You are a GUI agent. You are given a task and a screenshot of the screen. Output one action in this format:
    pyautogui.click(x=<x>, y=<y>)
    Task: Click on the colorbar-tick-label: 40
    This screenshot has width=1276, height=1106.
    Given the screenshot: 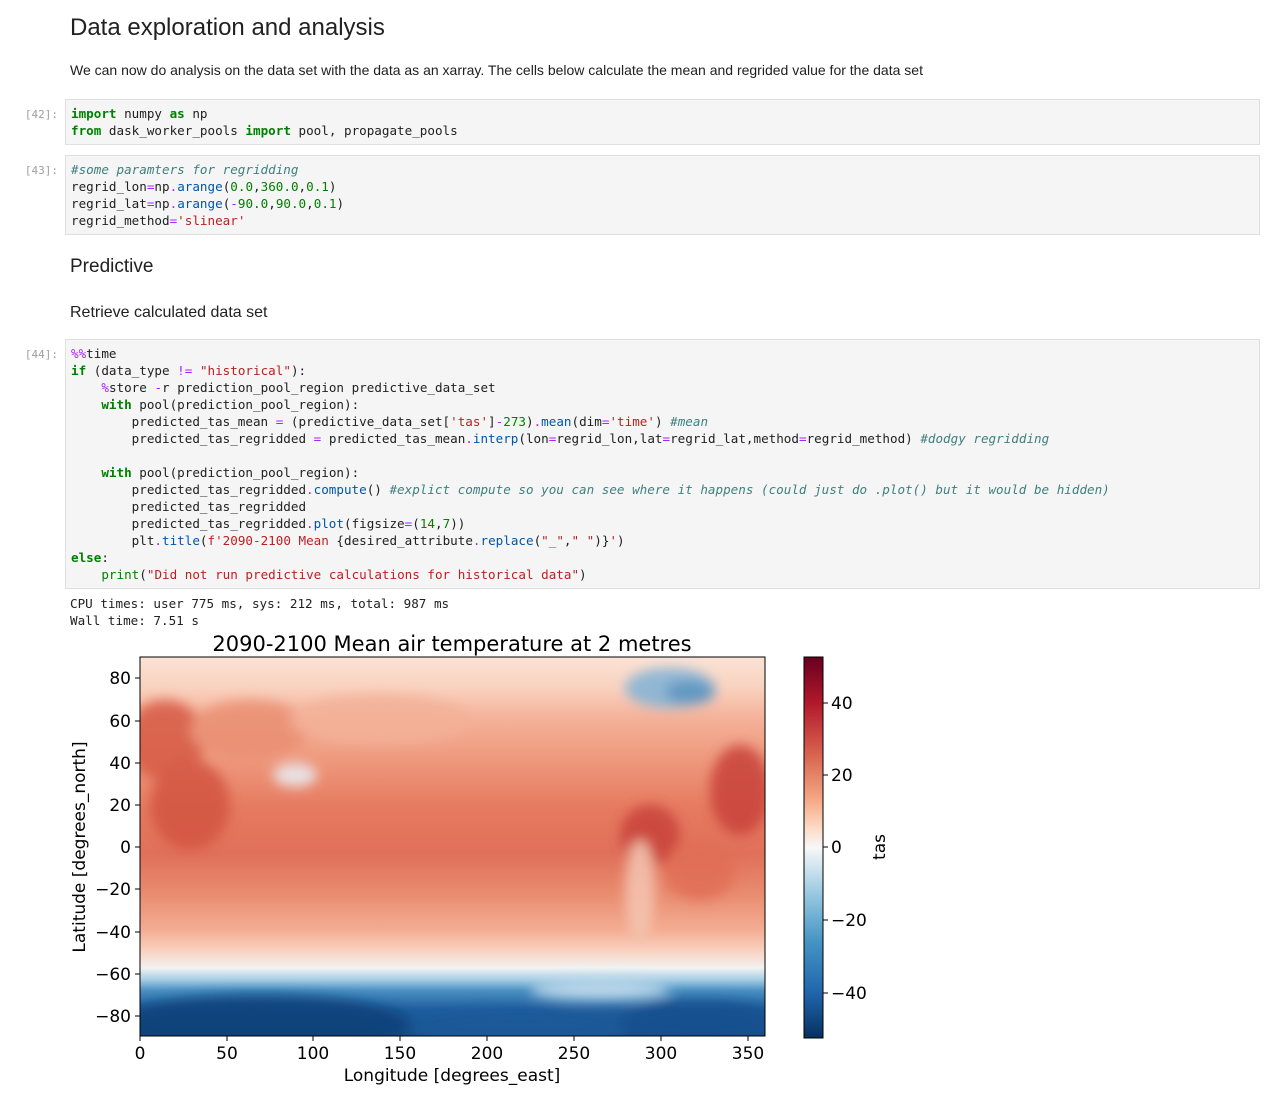 What is the action you would take?
    pyautogui.click(x=842, y=704)
    